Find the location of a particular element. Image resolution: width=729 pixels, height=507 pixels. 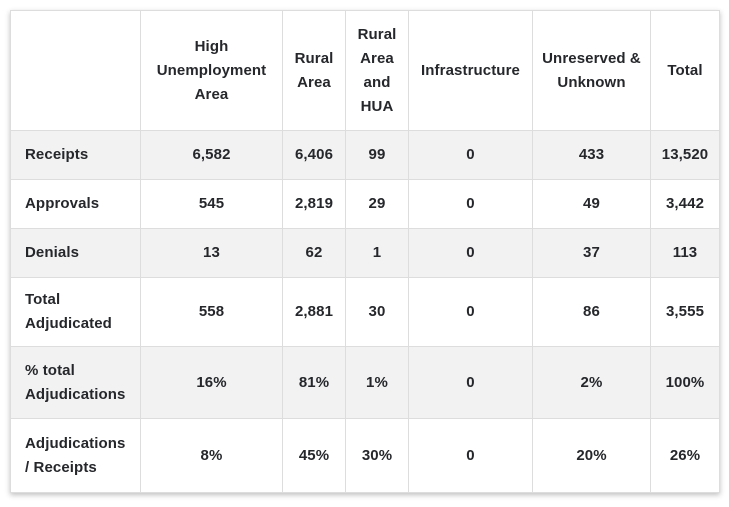

table-cell: 99 is located at coordinates (377, 155).